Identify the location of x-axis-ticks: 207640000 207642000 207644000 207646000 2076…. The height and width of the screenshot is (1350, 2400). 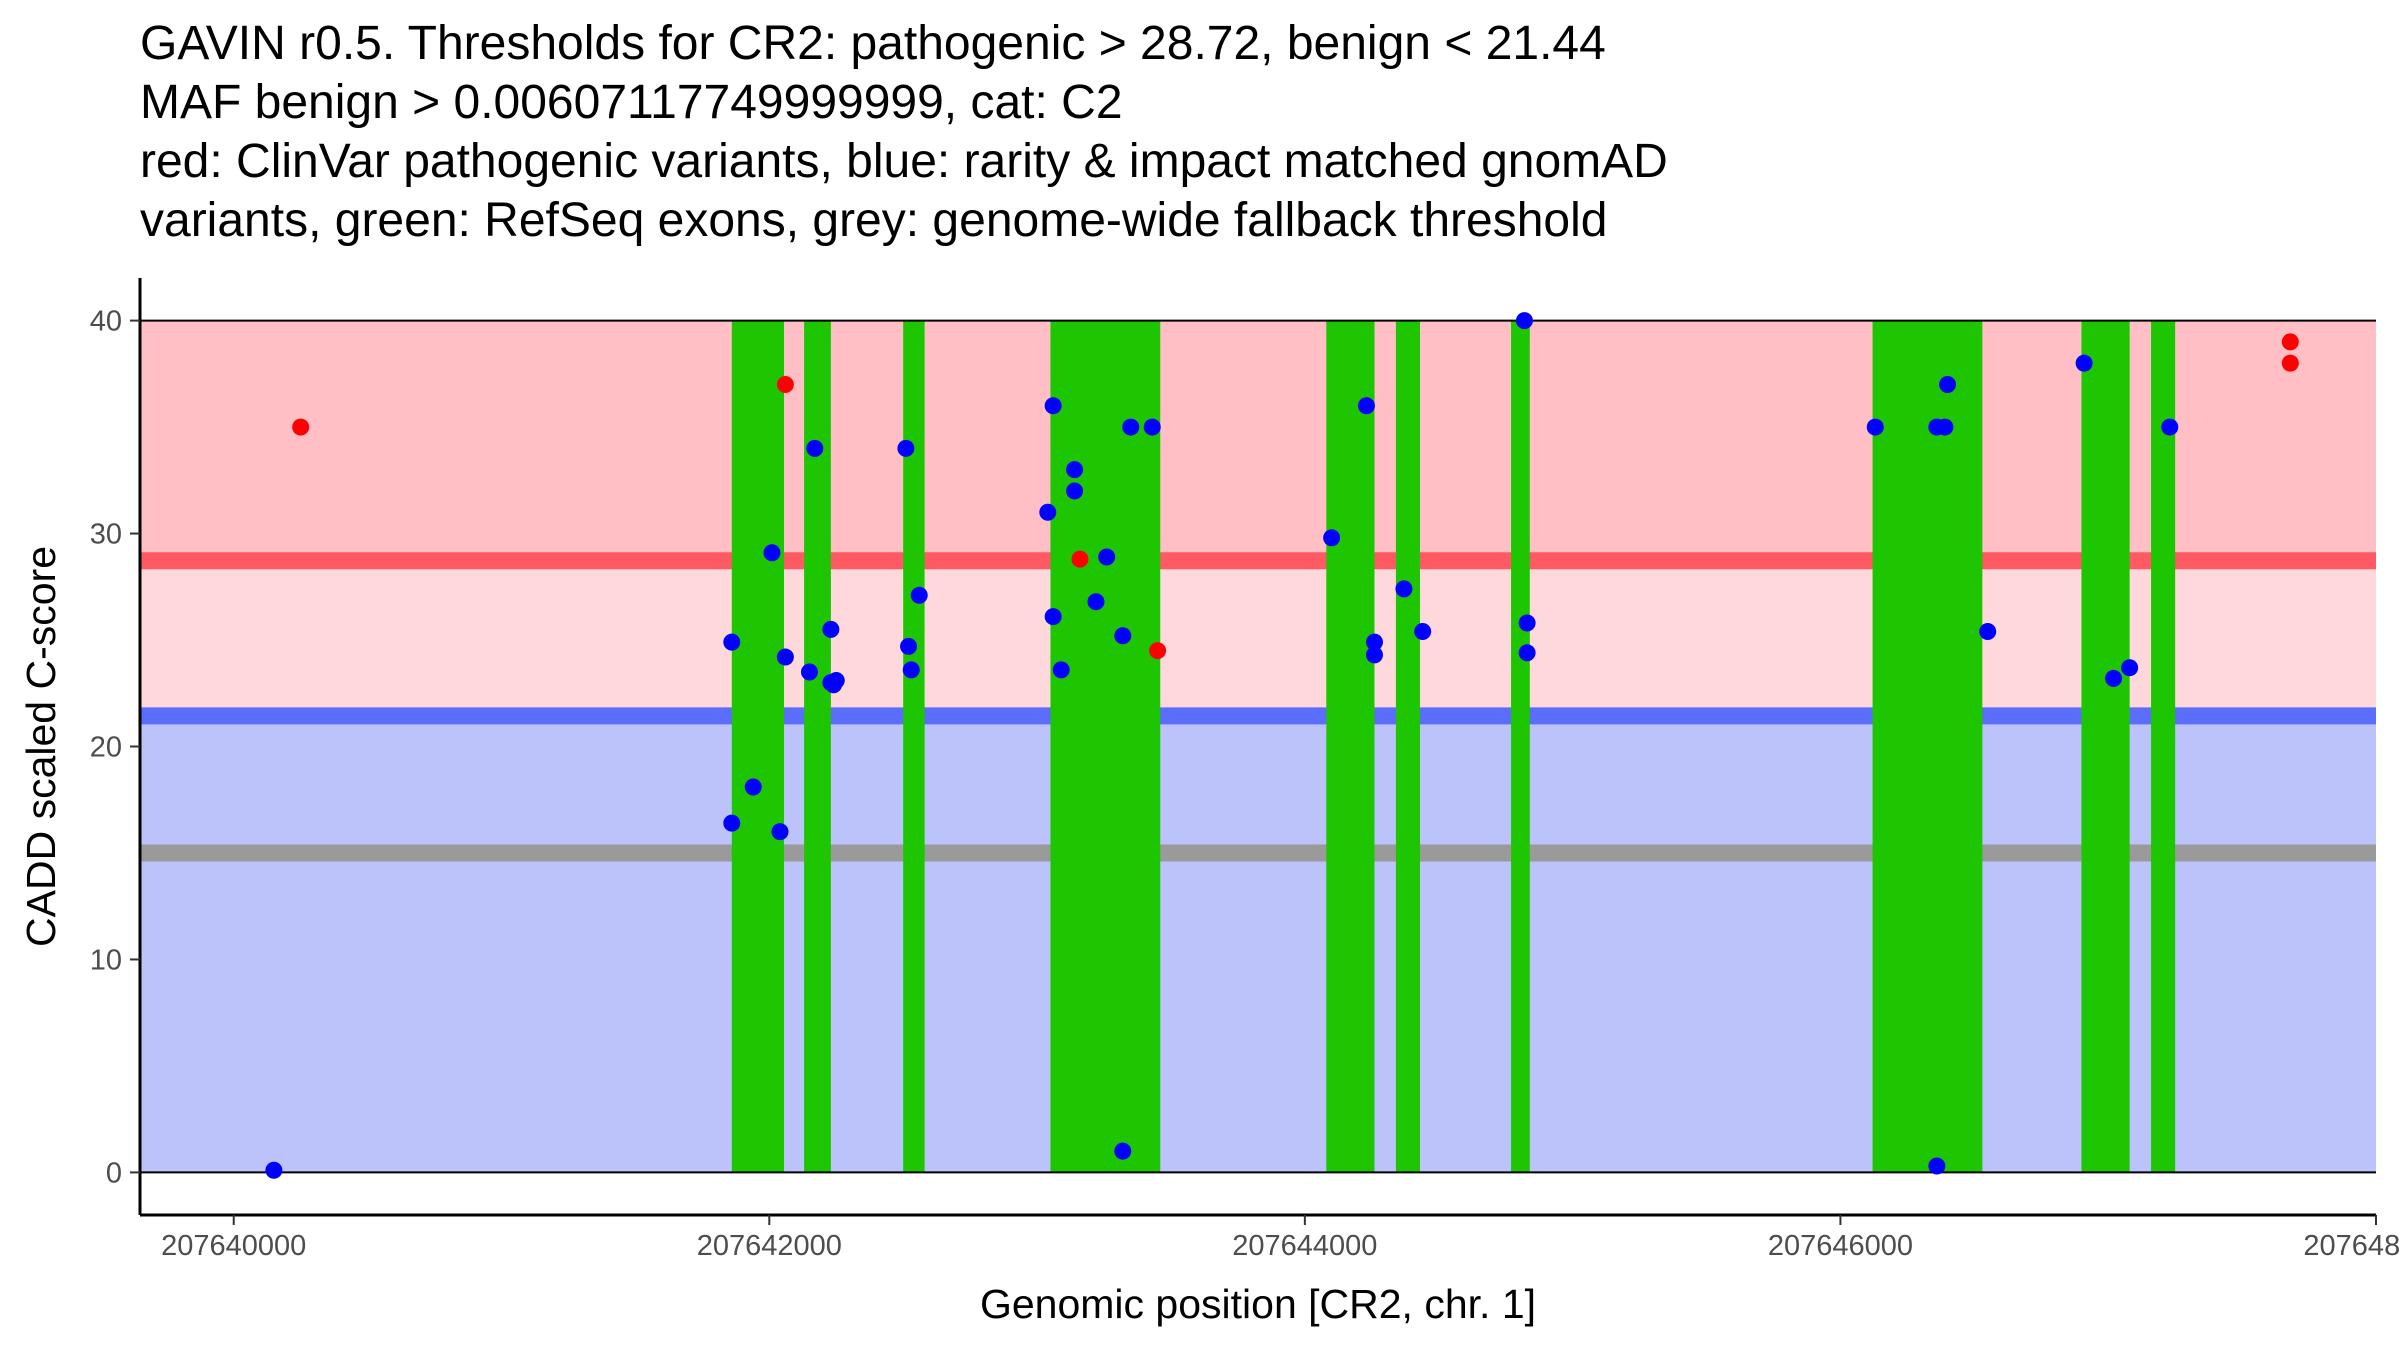
(1280, 1238).